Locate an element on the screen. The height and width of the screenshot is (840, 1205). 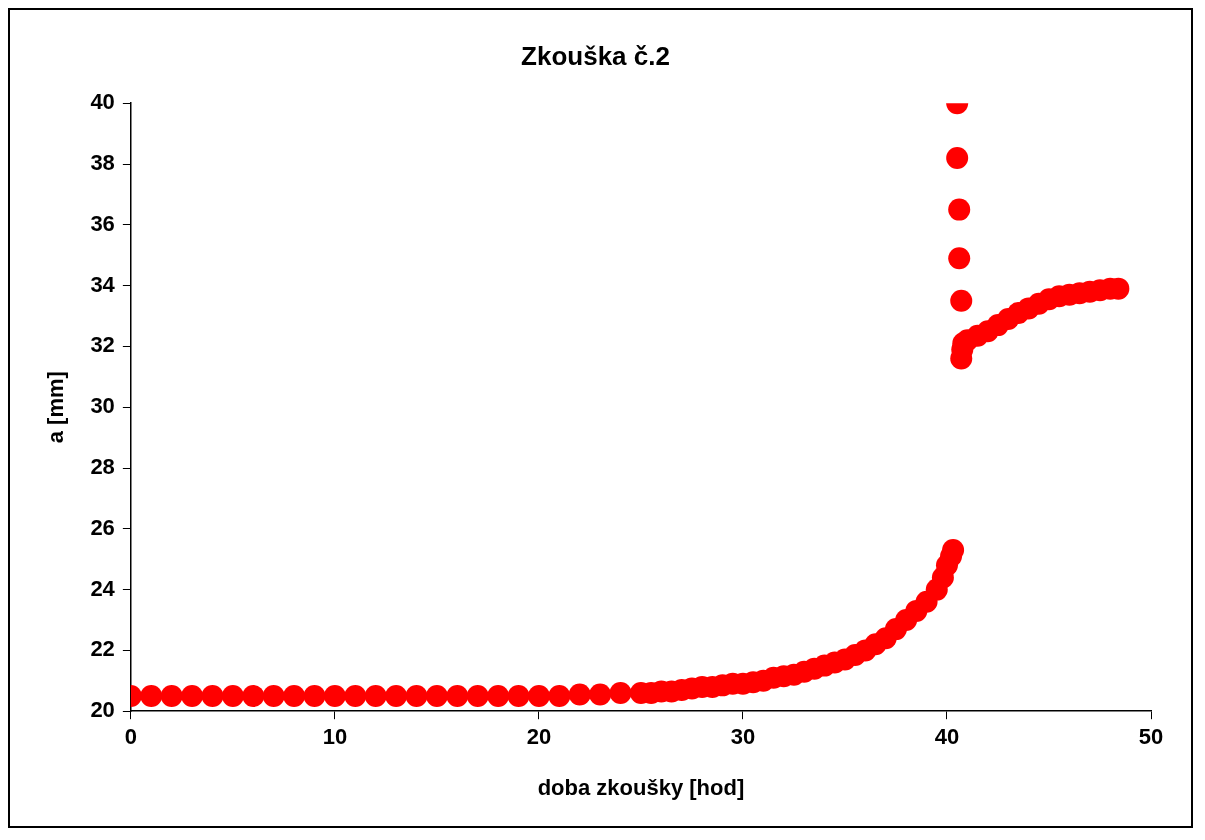
y-tick-label: 32 is located at coordinates (102, 345).